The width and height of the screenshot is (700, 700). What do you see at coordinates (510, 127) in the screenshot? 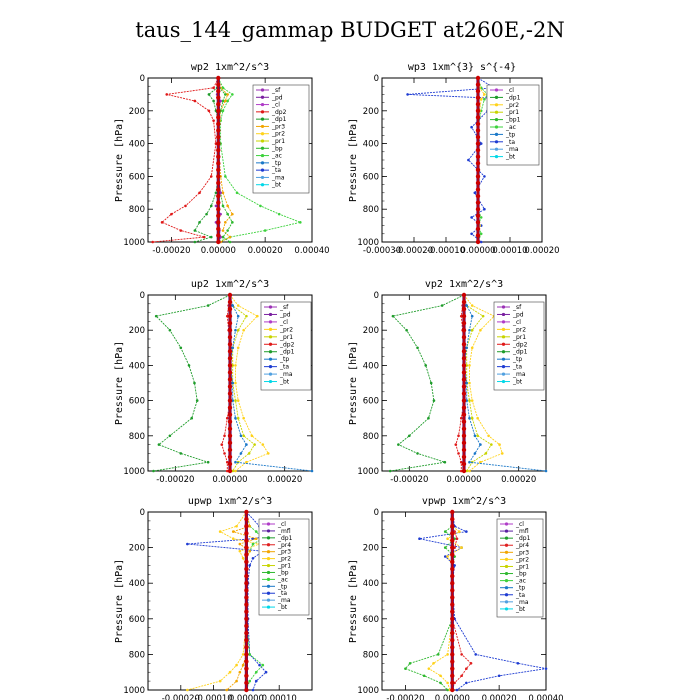
I see `legend-label: _ac` at bounding box center [510, 127].